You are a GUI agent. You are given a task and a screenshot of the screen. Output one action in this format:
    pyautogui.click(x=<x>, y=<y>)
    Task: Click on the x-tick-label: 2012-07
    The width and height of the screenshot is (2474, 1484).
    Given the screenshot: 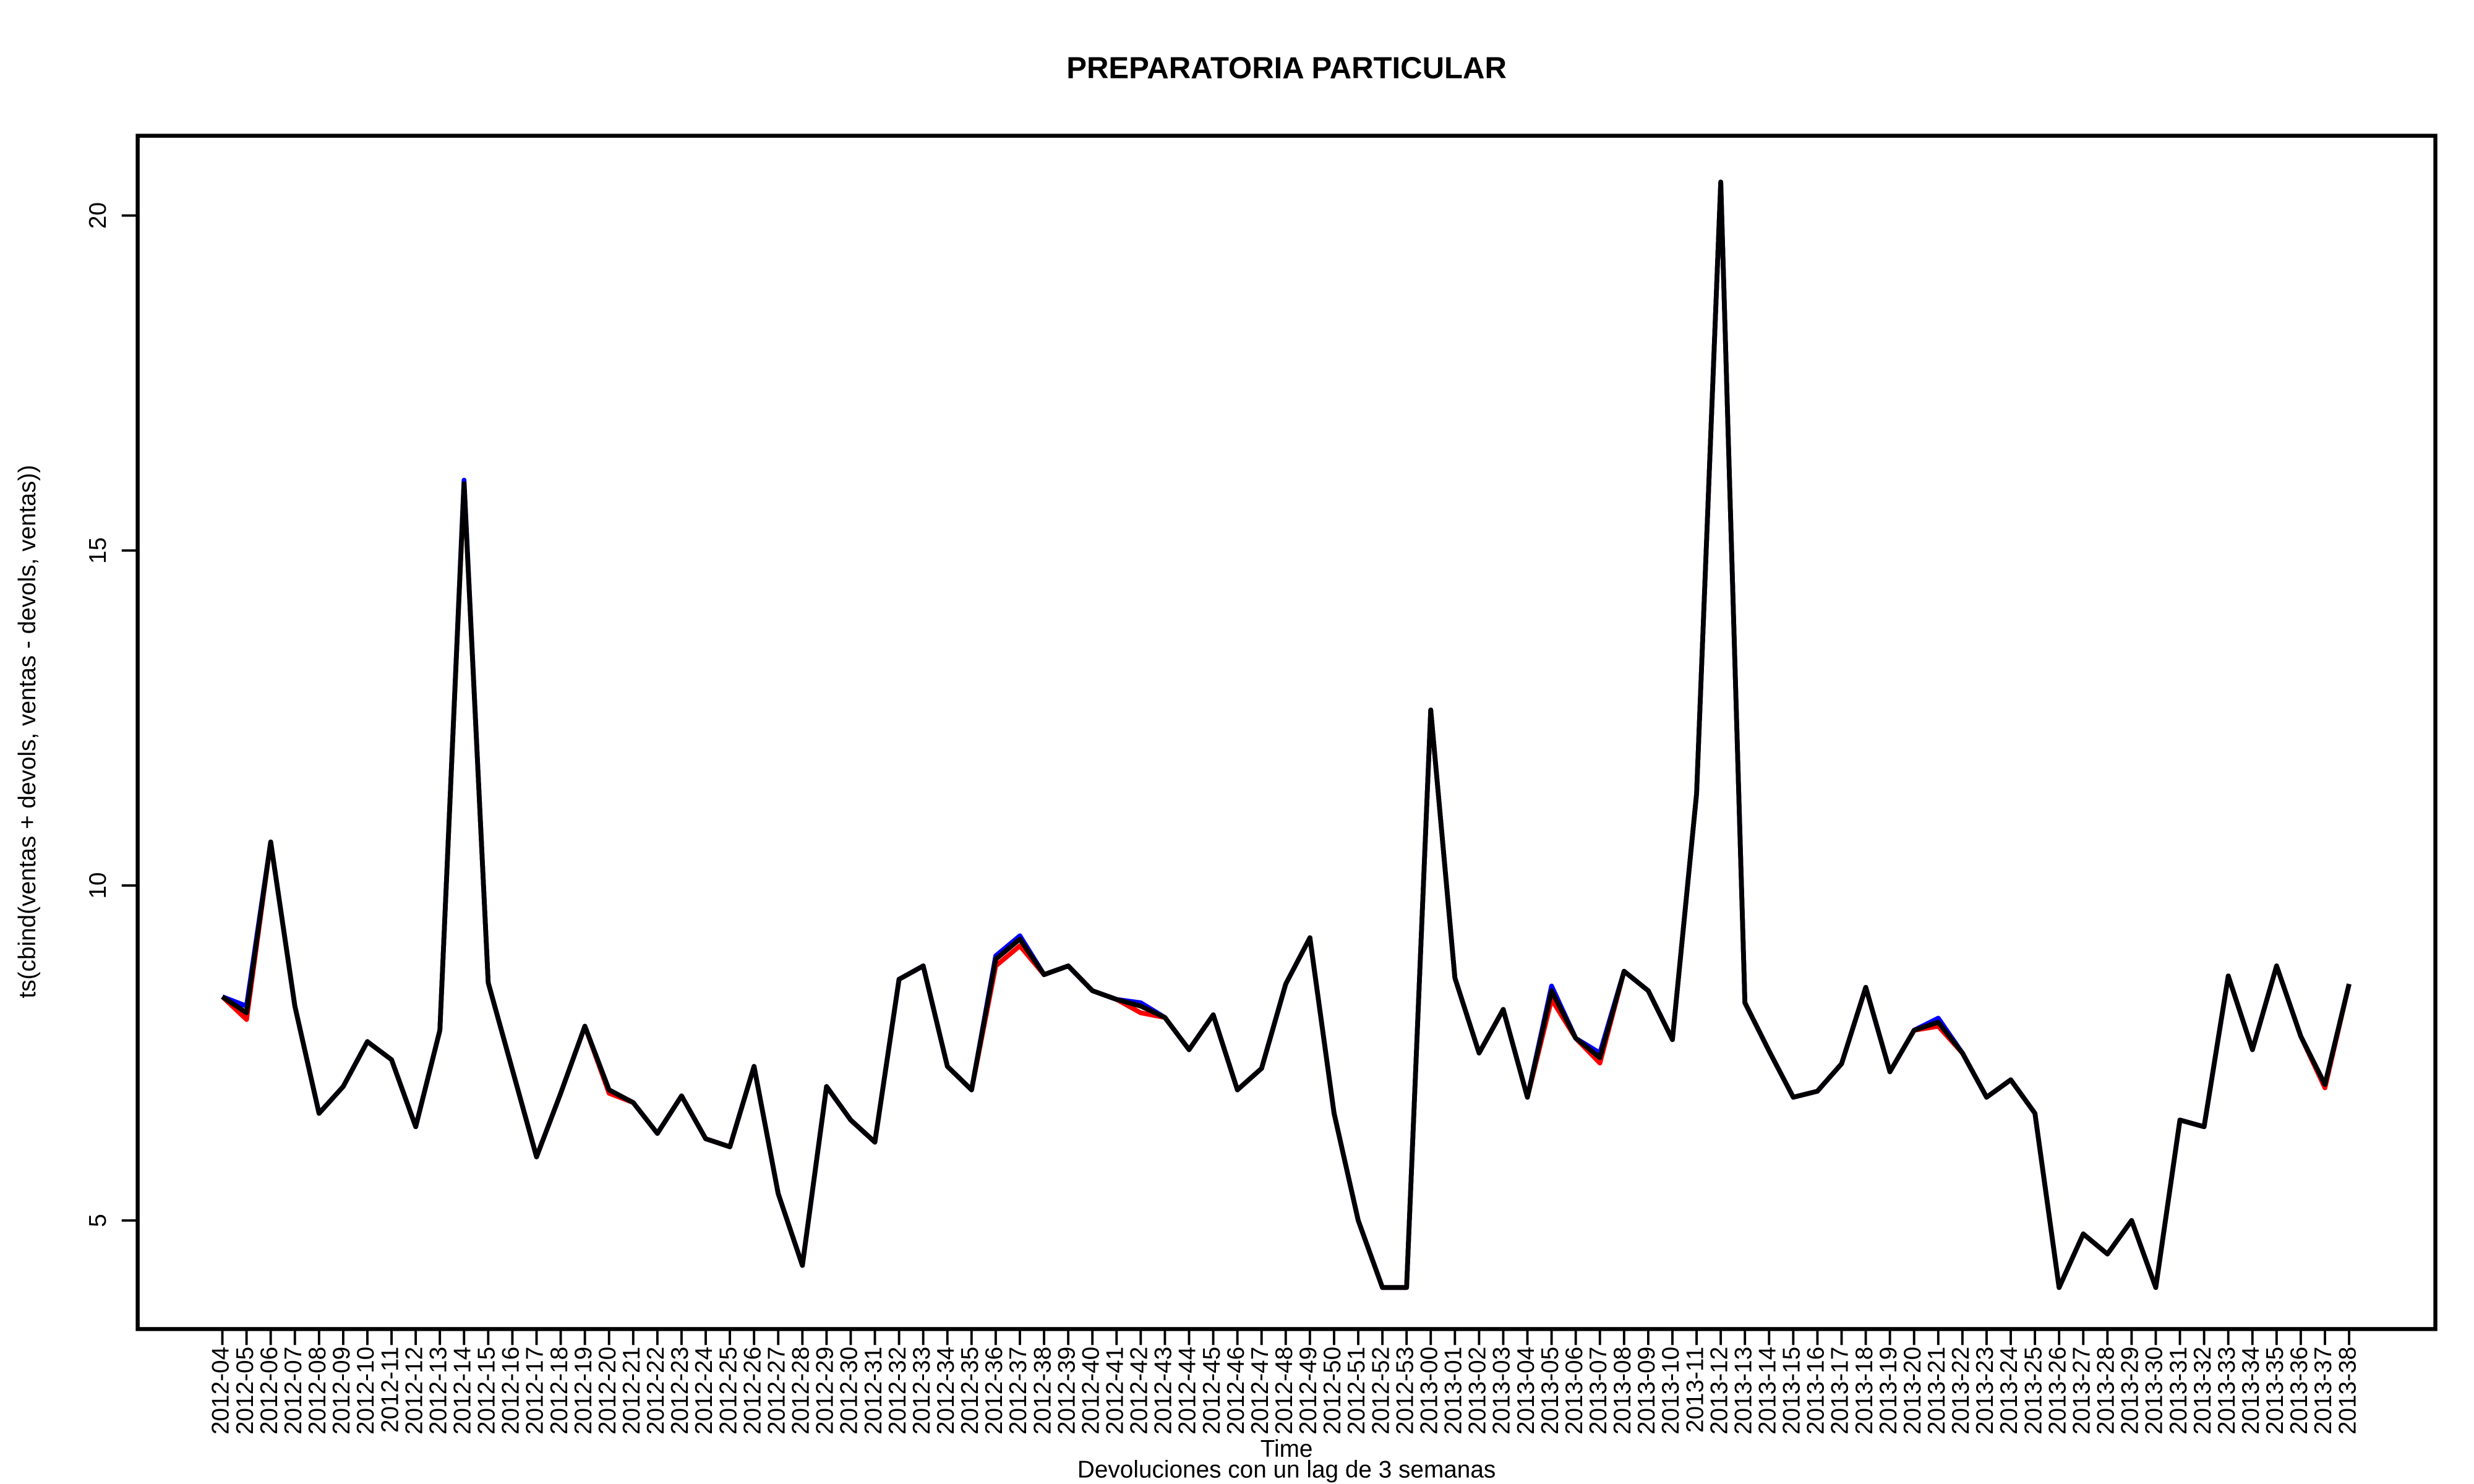 What is the action you would take?
    pyautogui.click(x=293, y=1391)
    